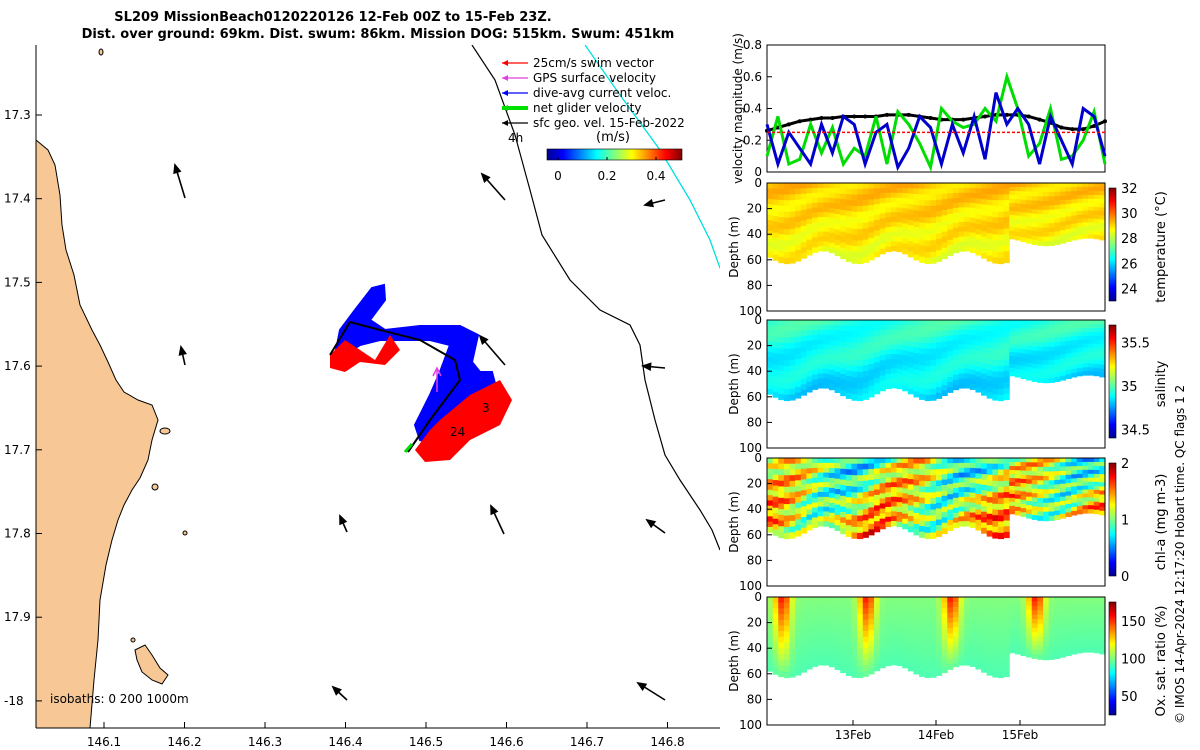 Image resolution: width=1200 pixels, height=750 pixels. What do you see at coordinates (758, 320) in the screenshot?
I see `heatmap-y-tick-label: 0` at bounding box center [758, 320].